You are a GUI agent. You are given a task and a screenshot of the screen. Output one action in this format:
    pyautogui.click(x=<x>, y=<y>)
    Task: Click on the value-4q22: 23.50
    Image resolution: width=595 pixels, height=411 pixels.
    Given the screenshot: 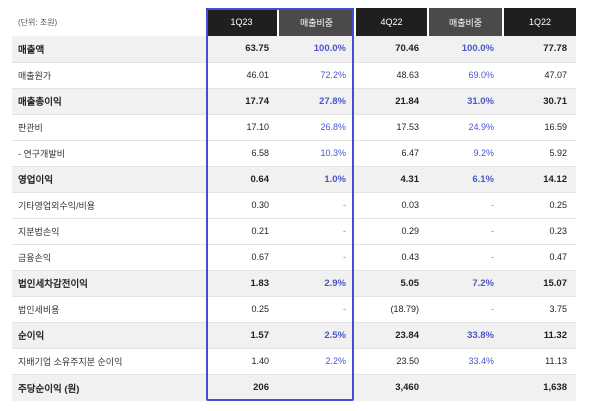 What is the action you would take?
    pyautogui.click(x=391, y=360)
    